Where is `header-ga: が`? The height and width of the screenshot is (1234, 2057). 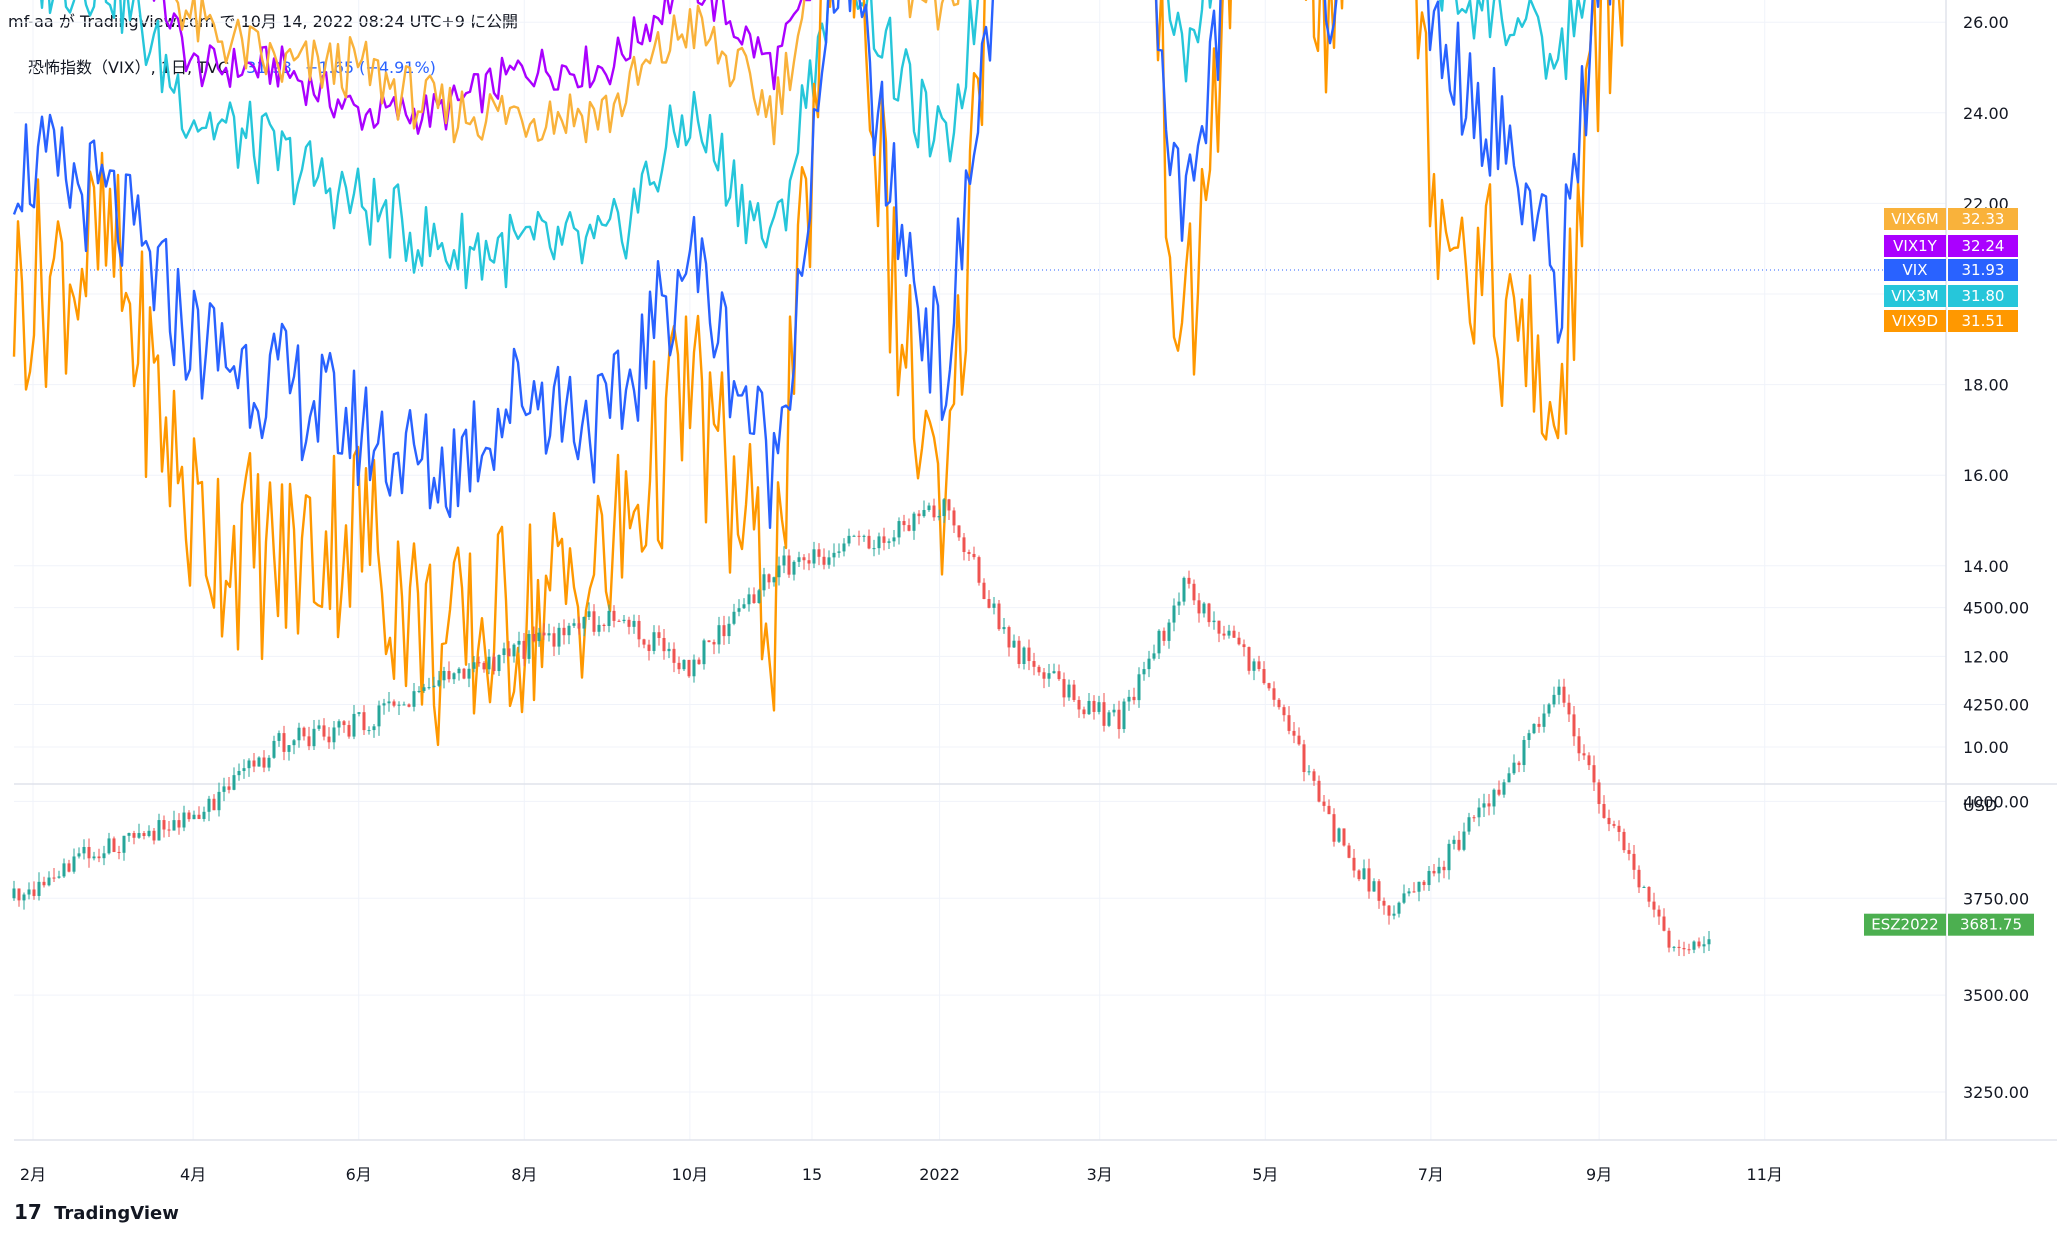 header-ga: が is located at coordinates (66, 21).